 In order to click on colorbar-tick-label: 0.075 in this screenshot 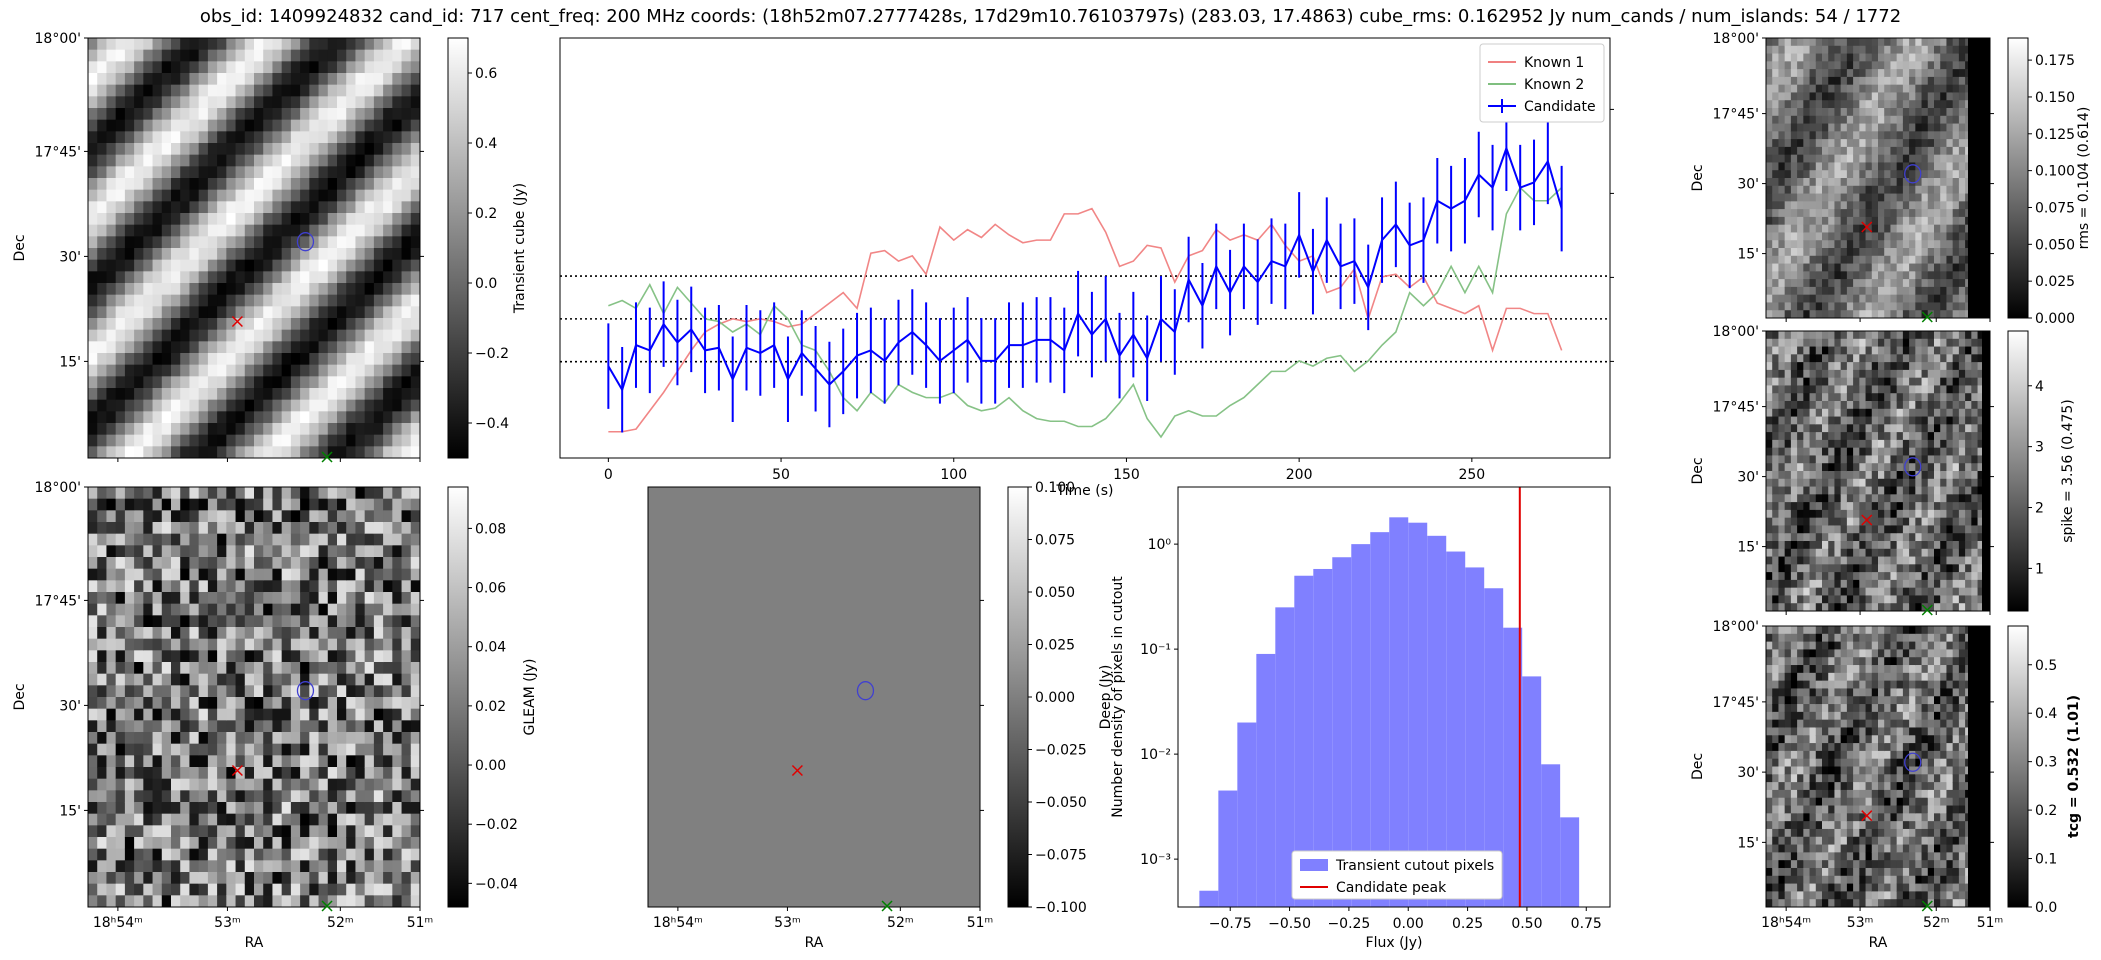, I will do `click(1055, 541)`.